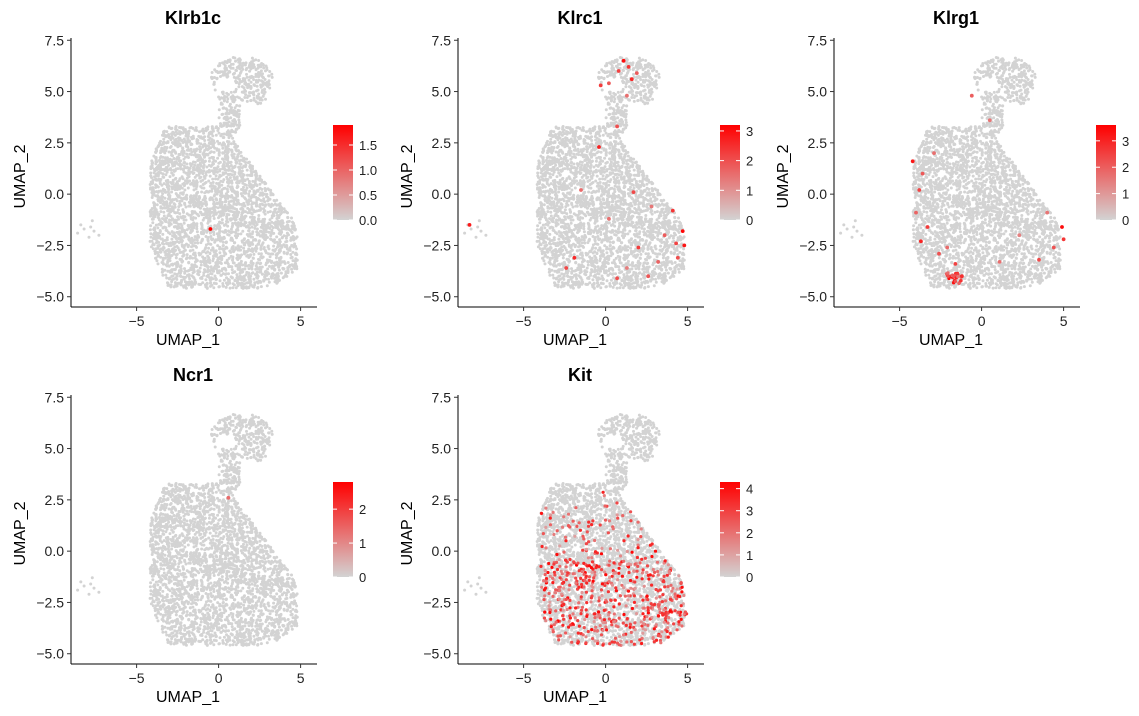 This screenshot has height=716, width=1139. What do you see at coordinates (219, 321) in the screenshot?
I see `x-tick-label: 0` at bounding box center [219, 321].